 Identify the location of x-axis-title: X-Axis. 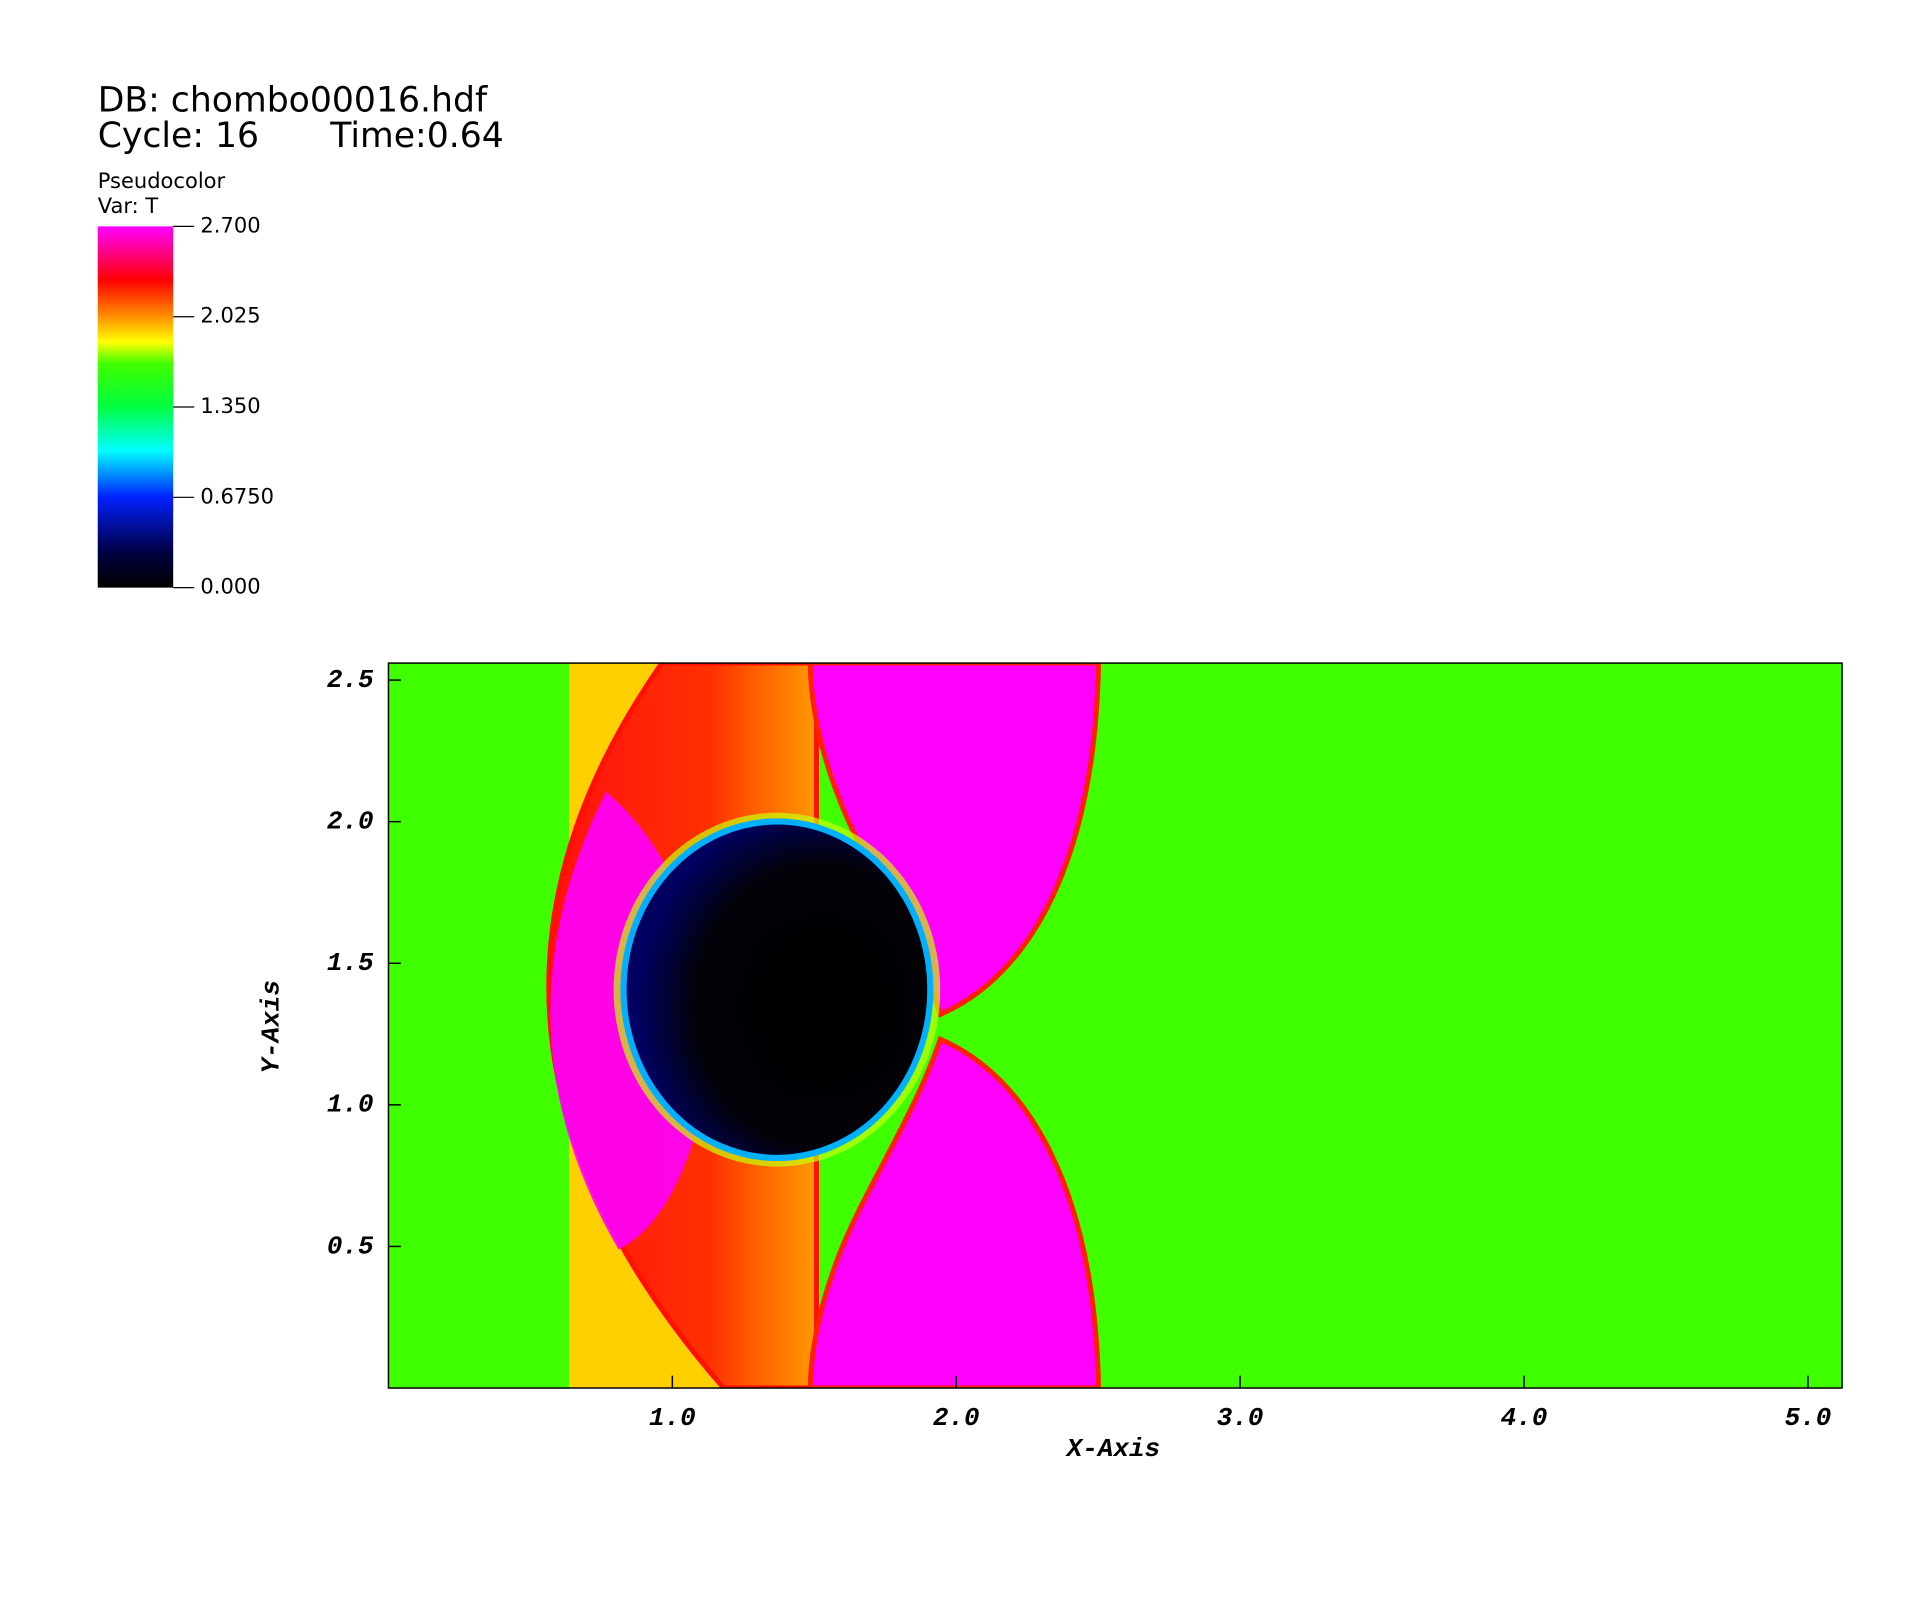
(1113, 1449).